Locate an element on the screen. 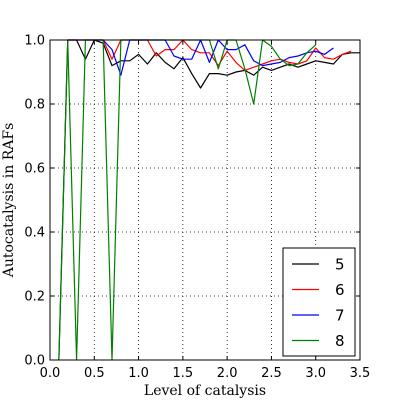 This screenshot has width=400, height=400. legend-label-8: 8 is located at coordinates (340, 341).